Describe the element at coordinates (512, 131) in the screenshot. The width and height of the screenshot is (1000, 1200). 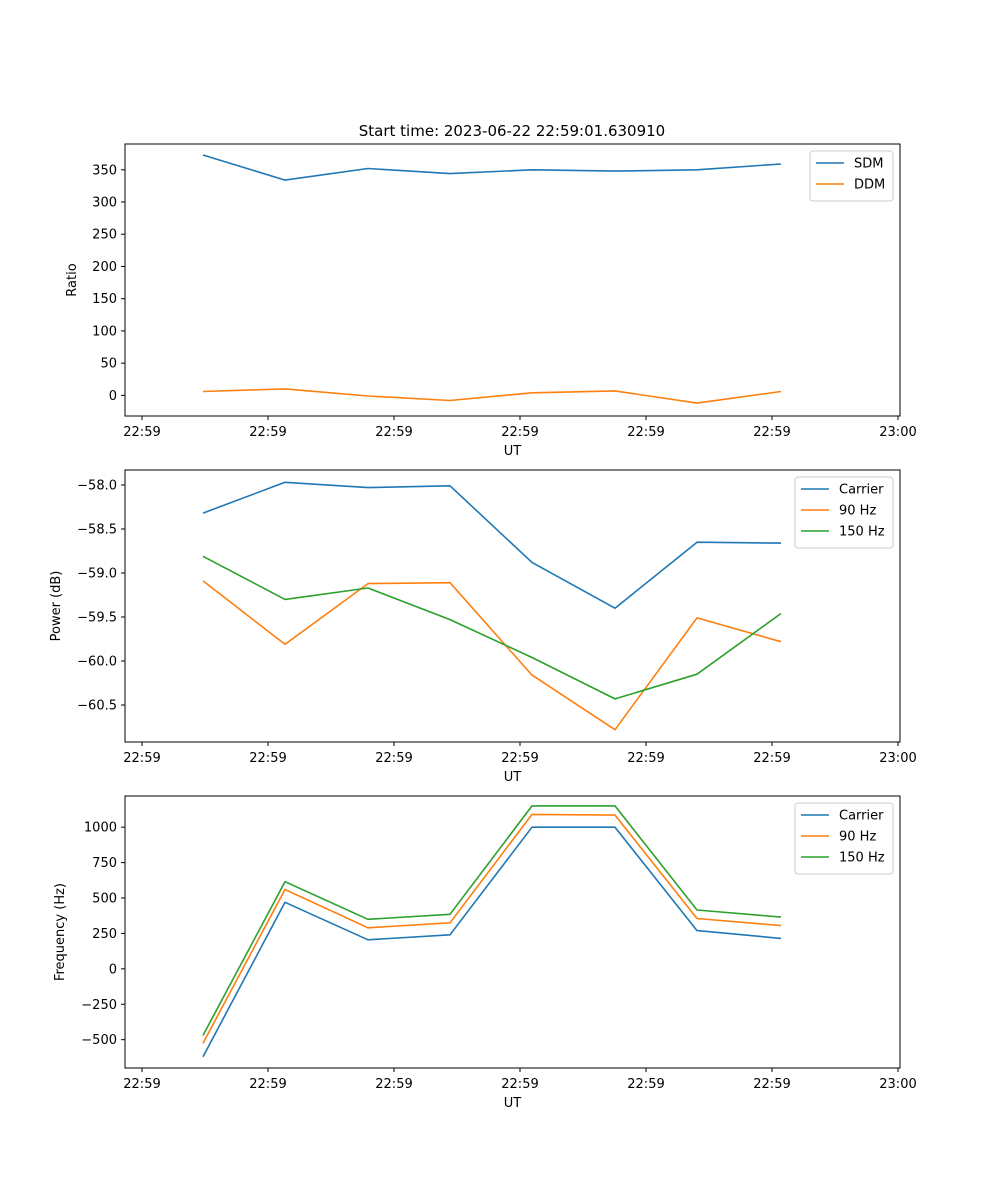
I see `figure-title: Start time: 2023-06-22 22:59:01.630910` at that location.